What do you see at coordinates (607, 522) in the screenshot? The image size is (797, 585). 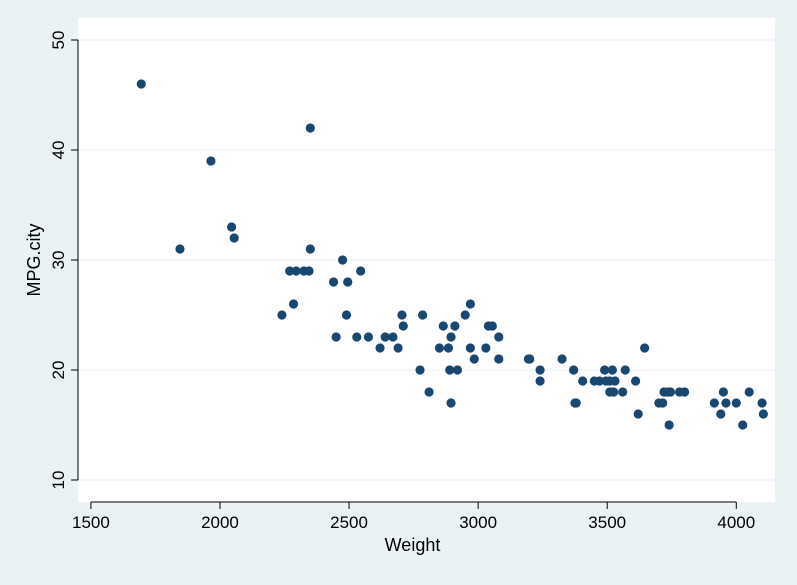 I see `x-tick-label: 3500` at bounding box center [607, 522].